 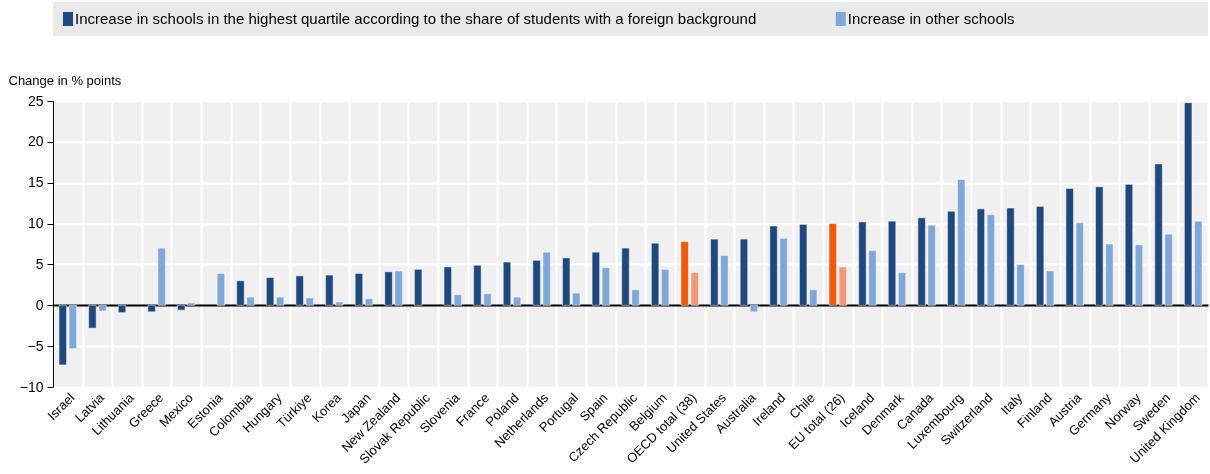 I want to click on y-tick-label: 15, so click(x=35, y=182).